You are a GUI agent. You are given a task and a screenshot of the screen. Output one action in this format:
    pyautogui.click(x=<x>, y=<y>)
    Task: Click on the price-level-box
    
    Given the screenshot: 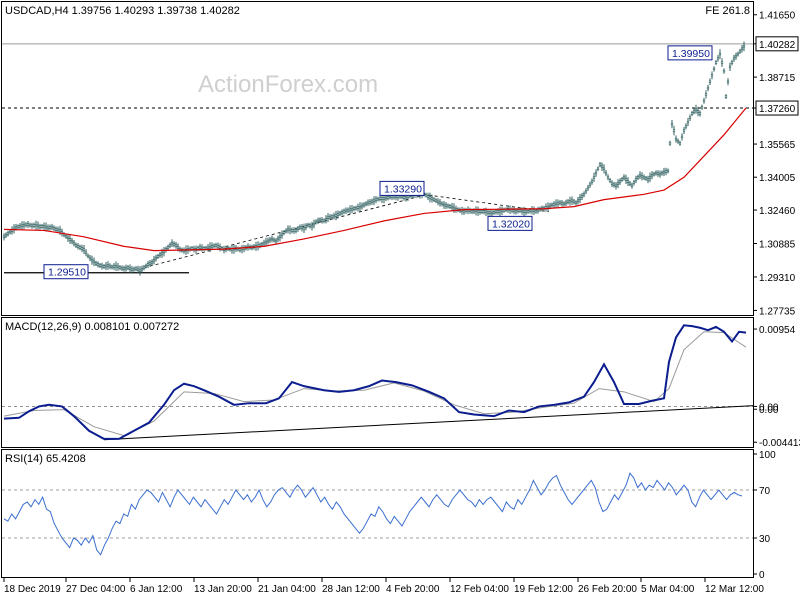 What is the action you would take?
    pyautogui.click(x=777, y=44)
    